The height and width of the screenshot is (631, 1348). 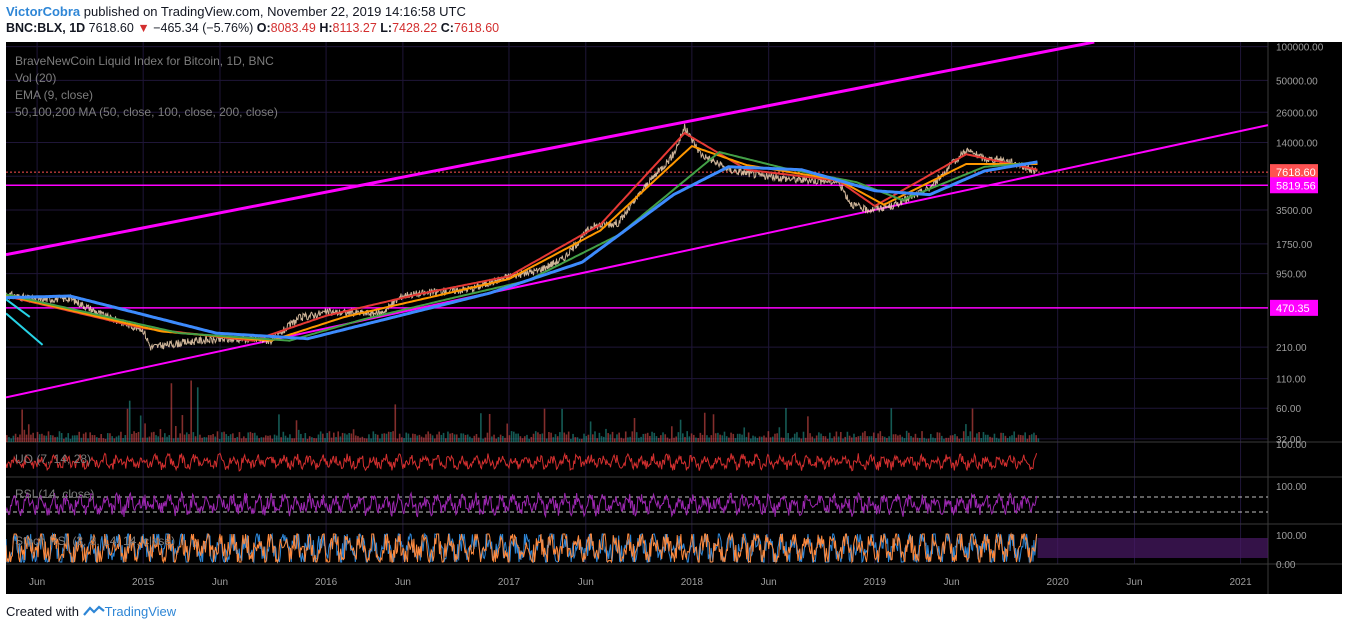 I want to click on tradingview-link: TradingView, so click(x=140, y=611).